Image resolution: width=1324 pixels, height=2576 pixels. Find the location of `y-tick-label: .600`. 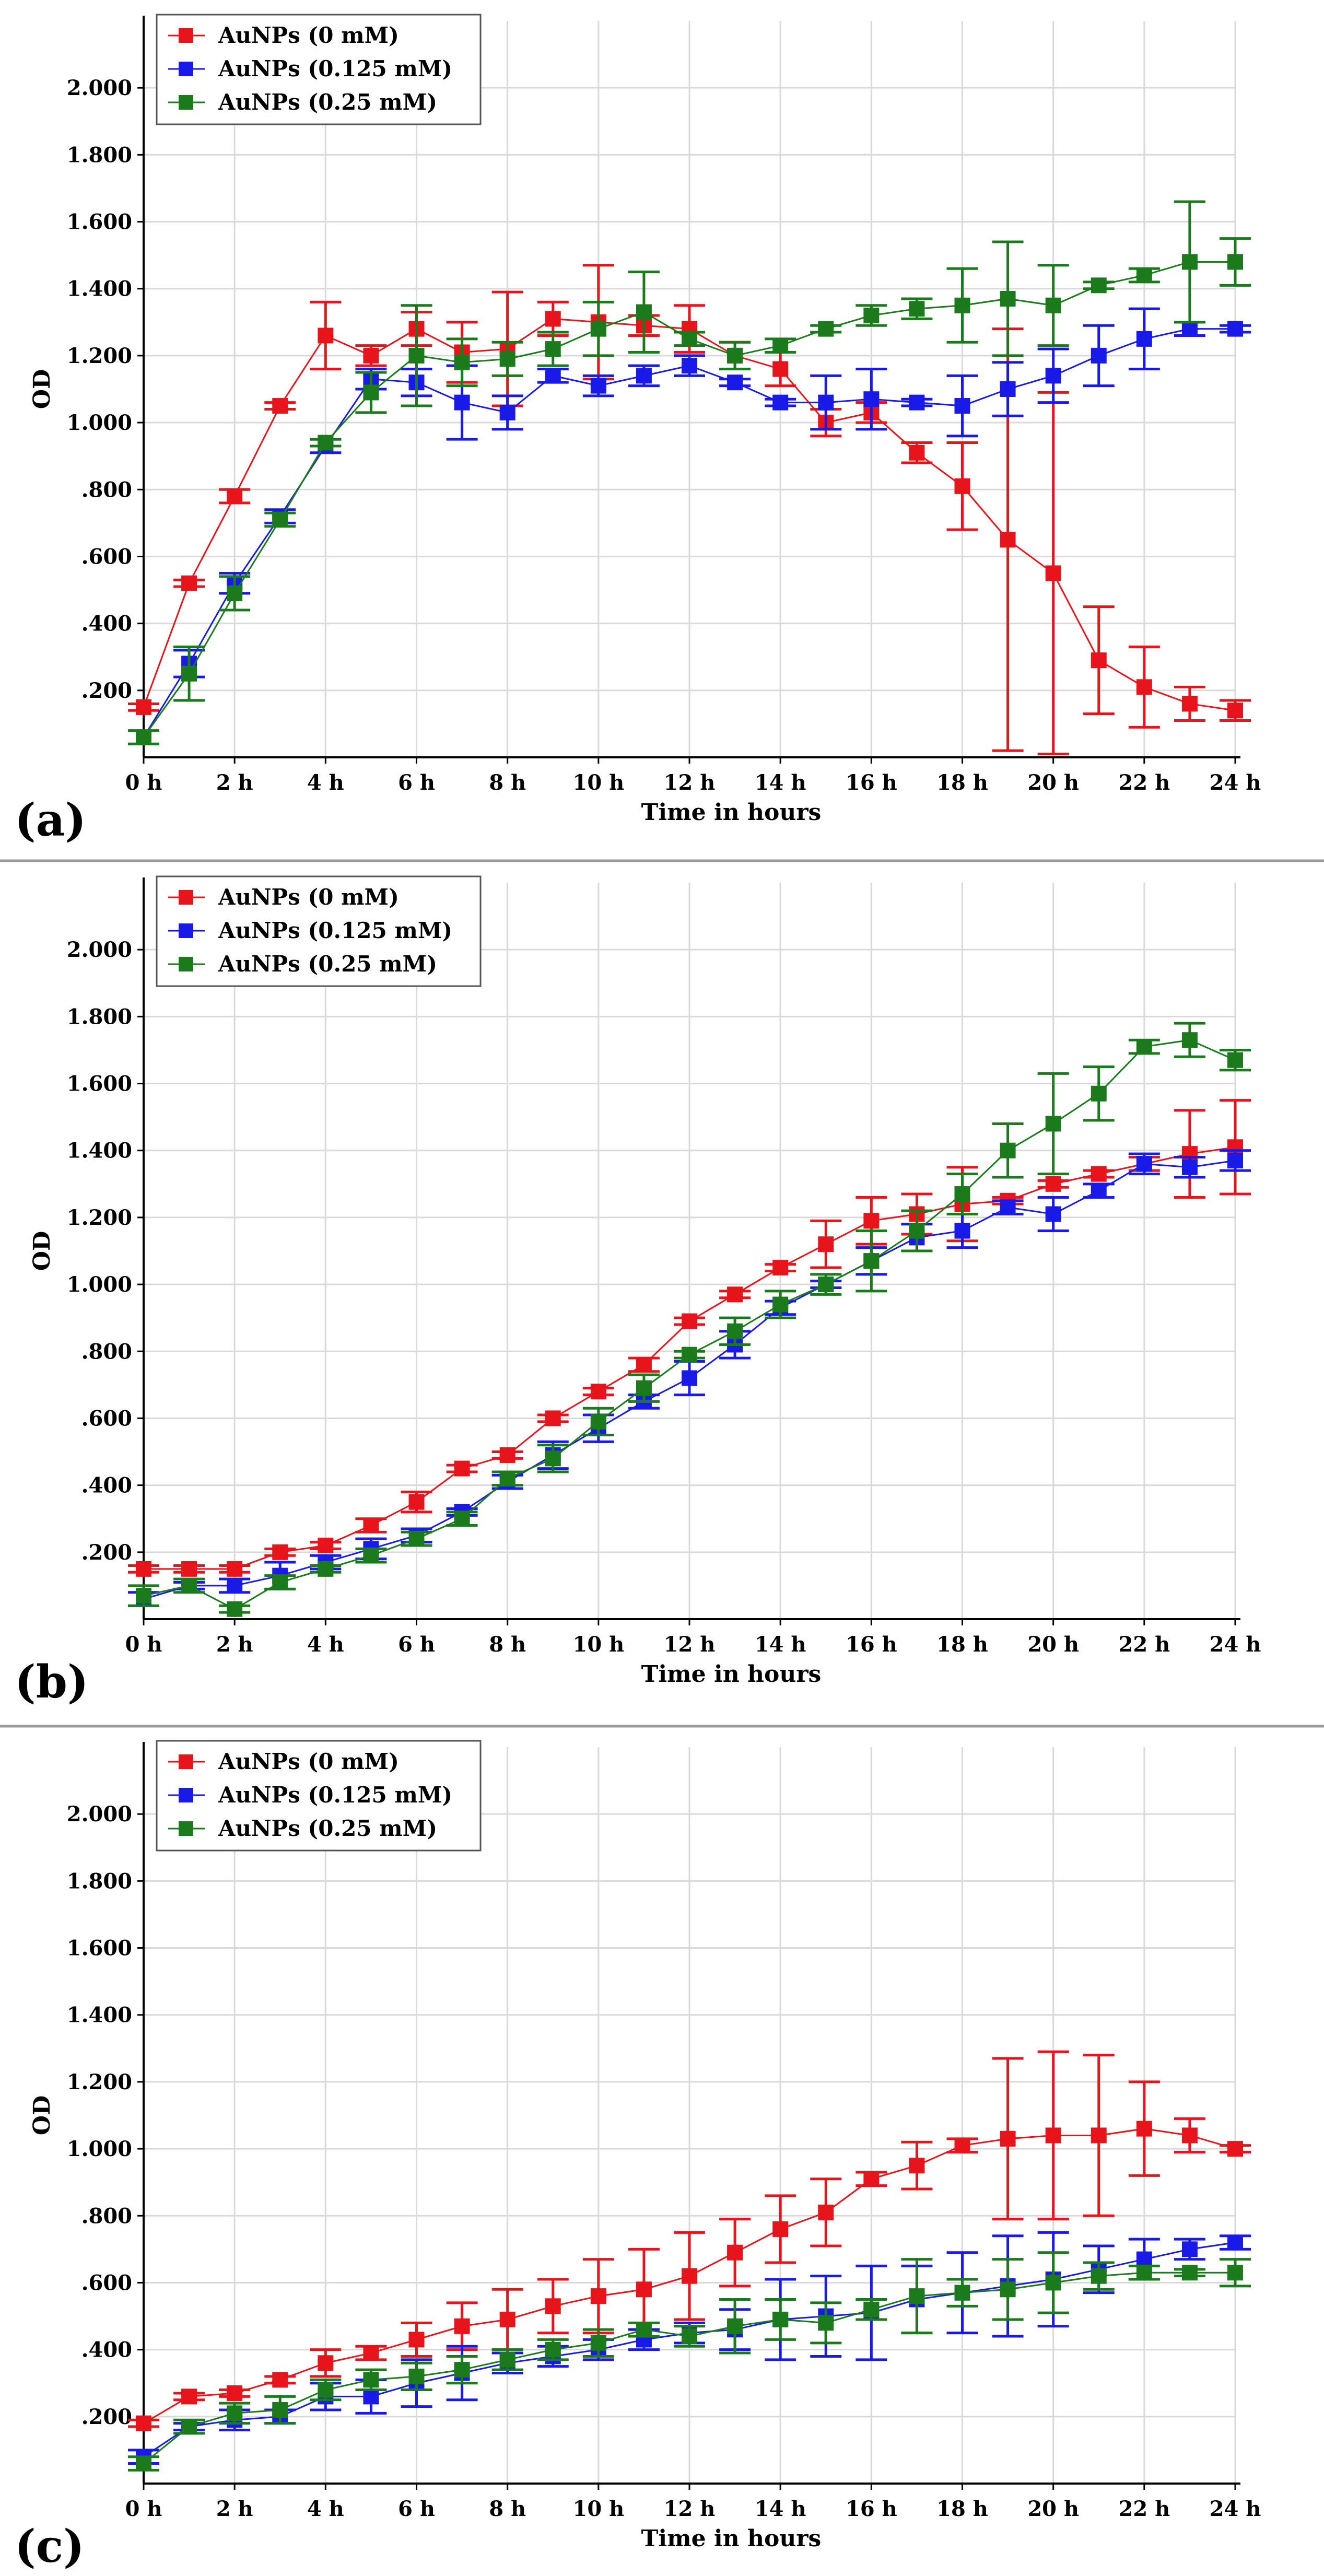

y-tick-label: .600 is located at coordinates (106, 1418).